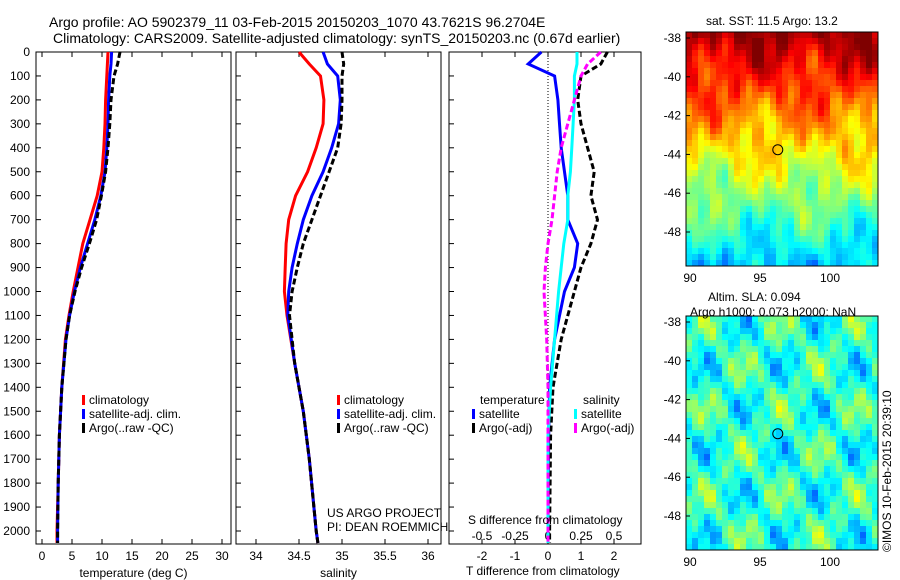 The height and width of the screenshot is (580, 900). What do you see at coordinates (16, 292) in the screenshot?
I see `depth-tick-label: 1000` at bounding box center [16, 292].